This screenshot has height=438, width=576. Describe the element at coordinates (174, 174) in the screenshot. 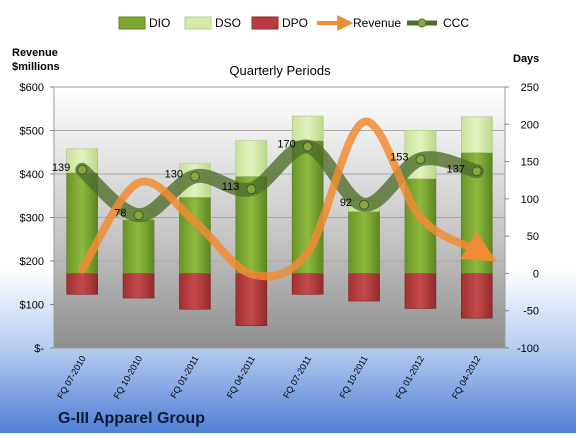

I see `ccc-data-label: 130` at that location.